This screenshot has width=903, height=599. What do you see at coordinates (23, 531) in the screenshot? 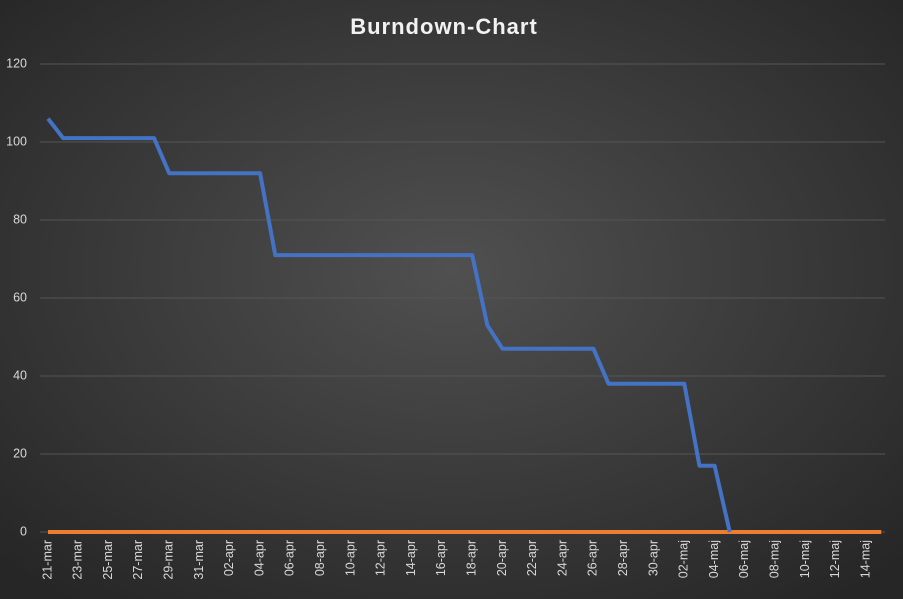
I see `y-tick-label: 0` at bounding box center [23, 531].